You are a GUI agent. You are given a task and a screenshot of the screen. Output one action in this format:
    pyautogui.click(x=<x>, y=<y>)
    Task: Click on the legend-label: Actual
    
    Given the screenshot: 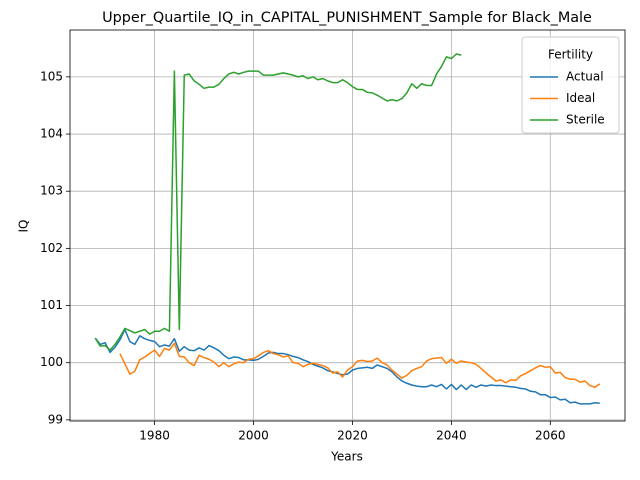 What is the action you would take?
    pyautogui.click(x=585, y=77)
    